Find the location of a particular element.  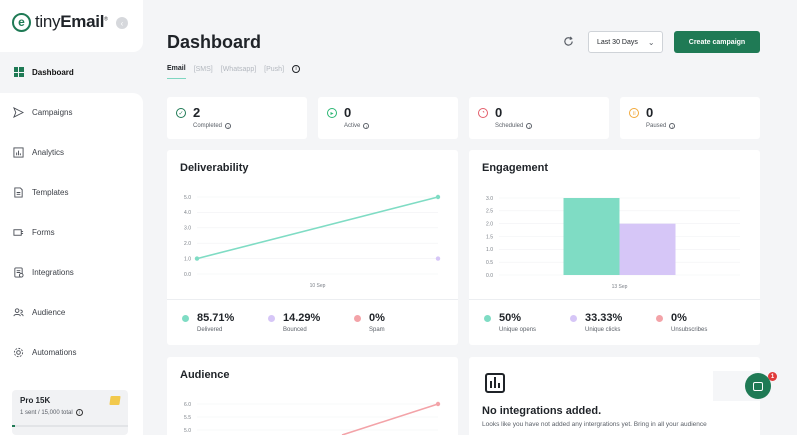

grid-icon is located at coordinates (18, 72).